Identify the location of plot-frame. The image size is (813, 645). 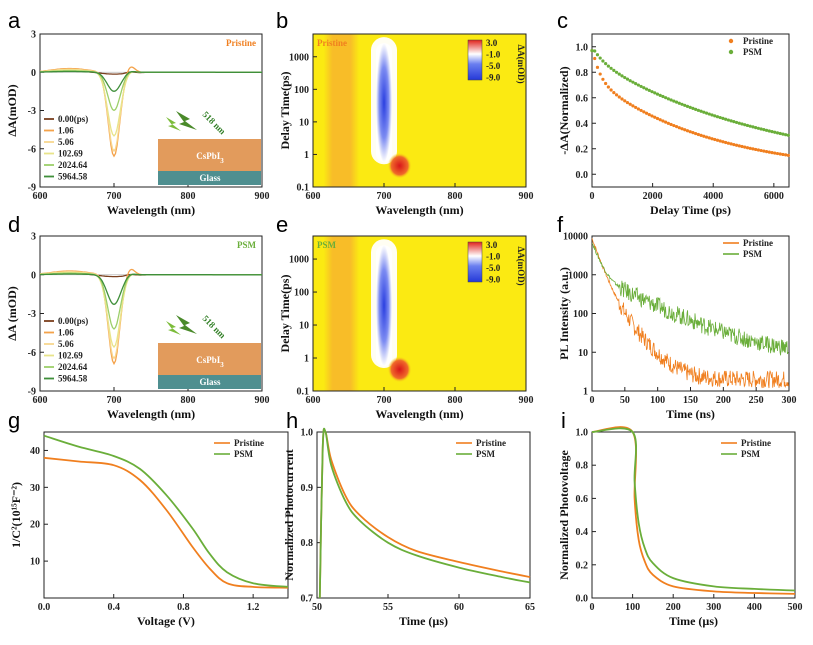
(166, 515).